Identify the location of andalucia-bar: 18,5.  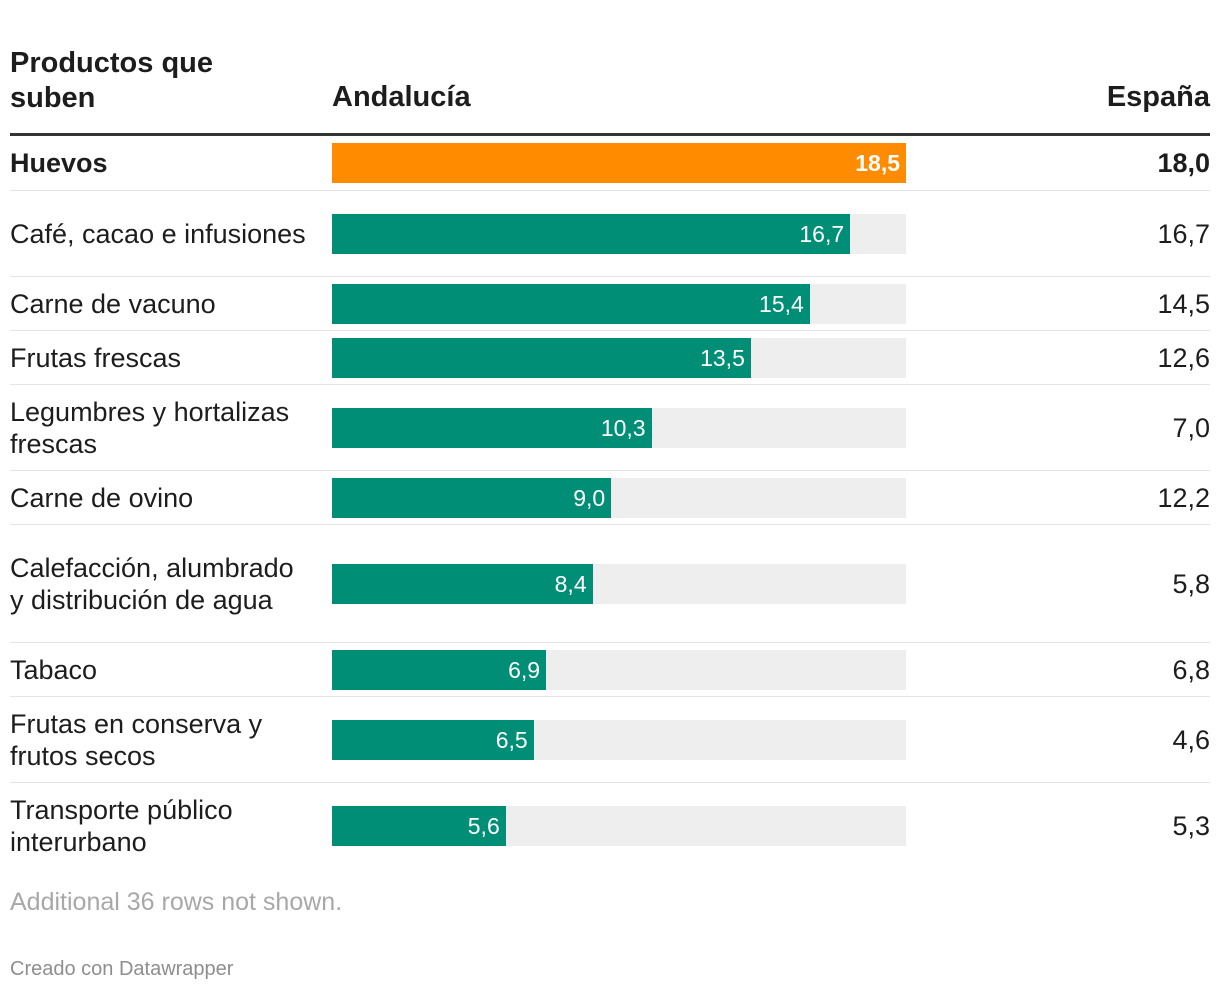
(619, 163).